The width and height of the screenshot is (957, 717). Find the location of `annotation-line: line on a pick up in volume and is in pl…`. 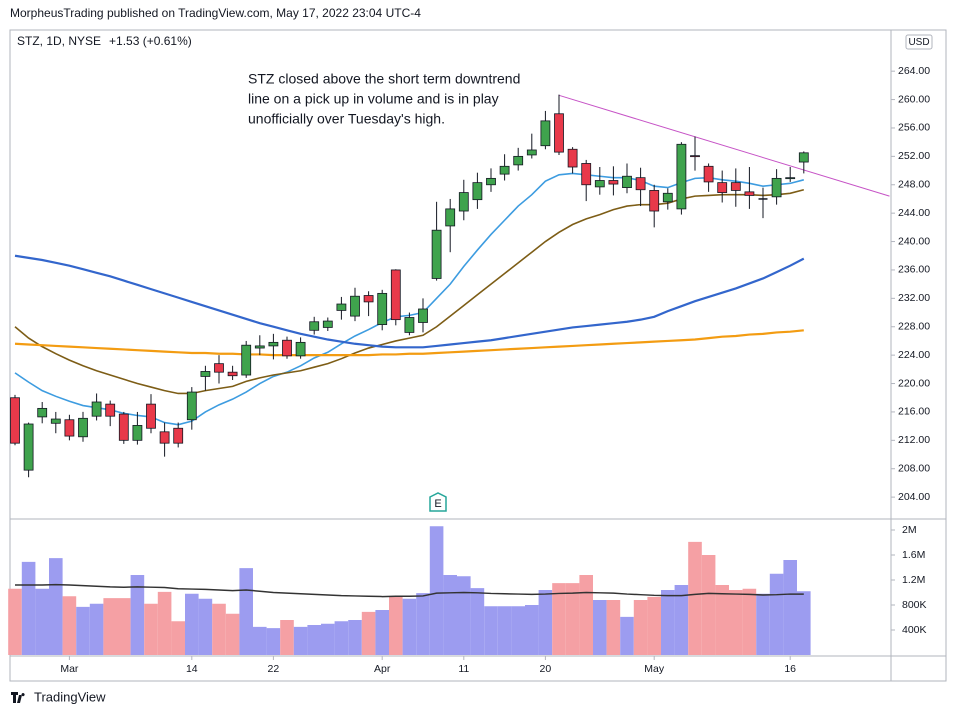

annotation-line: line on a pick up in volume and is in pl… is located at coordinates (373, 99).